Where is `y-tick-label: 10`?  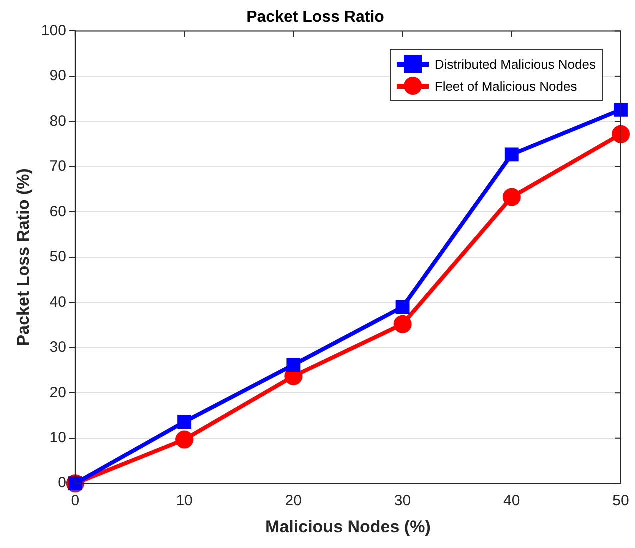 y-tick-label: 10 is located at coordinates (58, 438).